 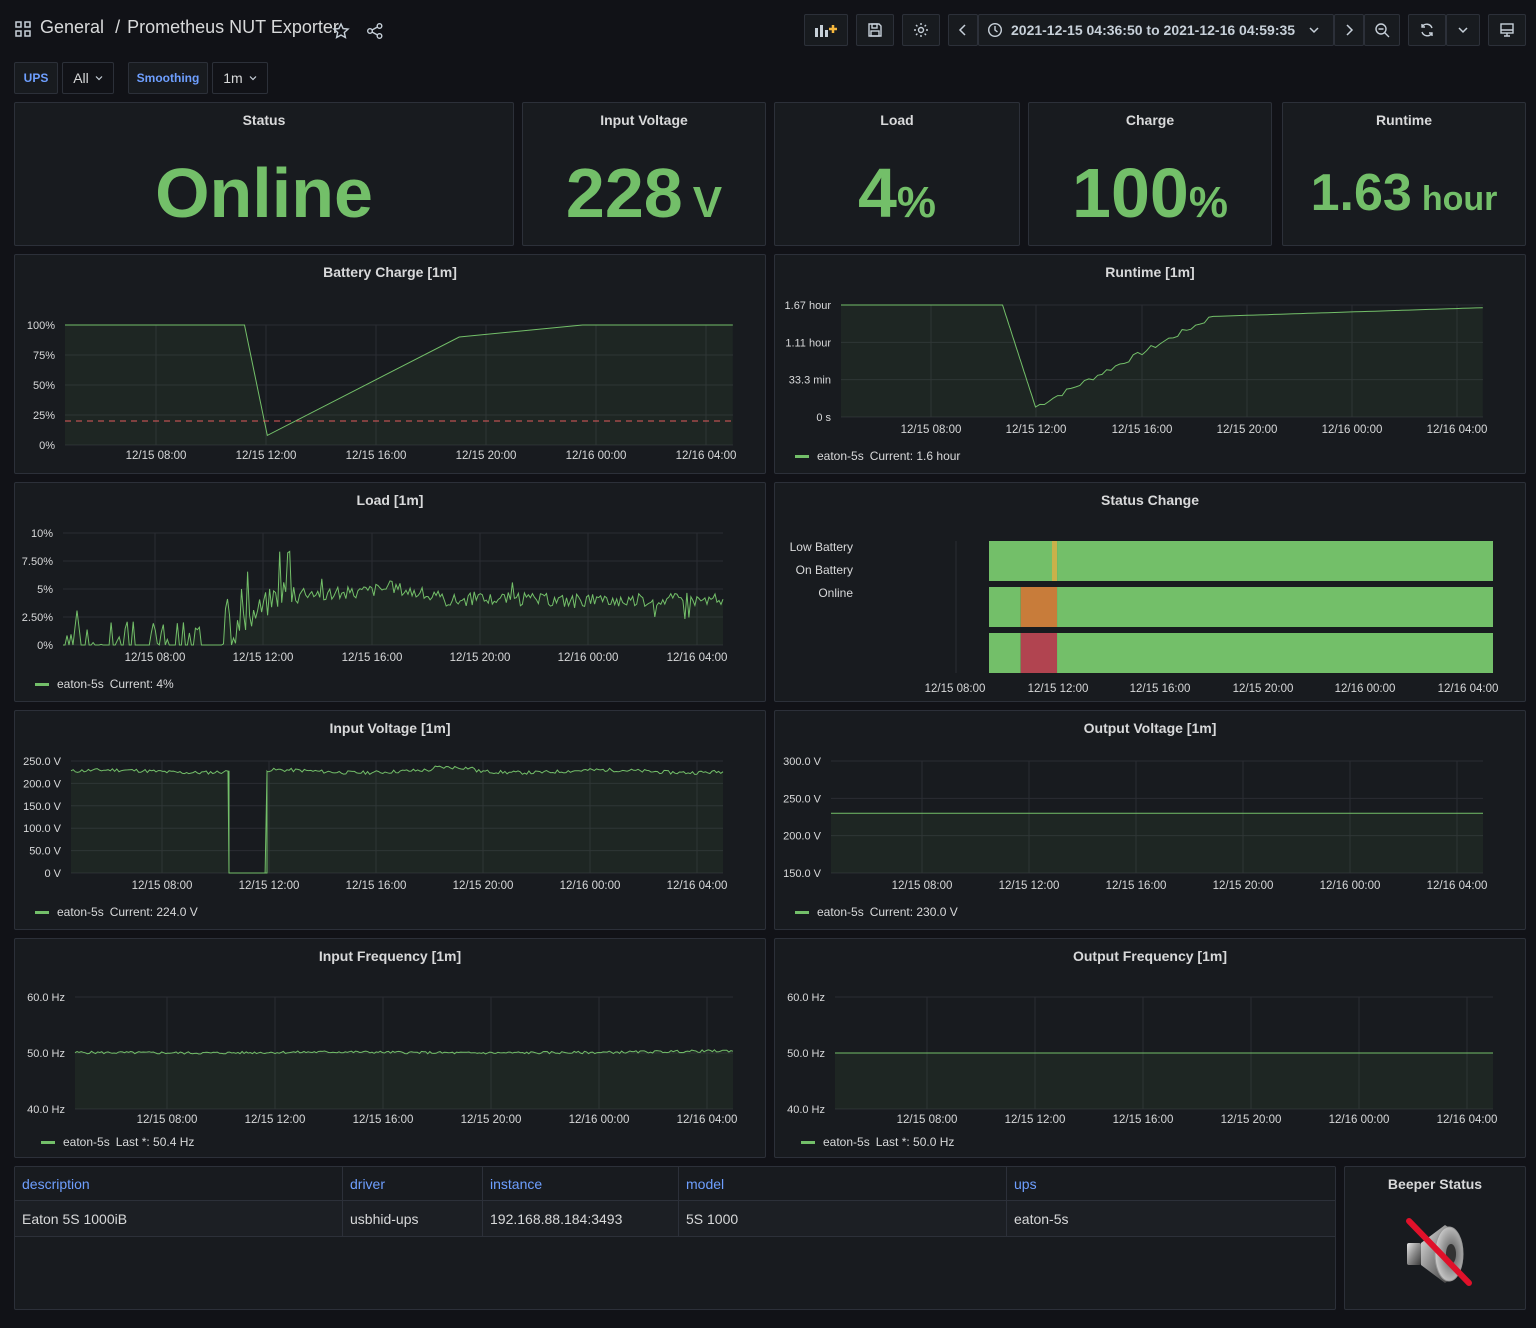 What do you see at coordinates (1439, 1252) in the screenshot?
I see `speaker-muted-icon` at bounding box center [1439, 1252].